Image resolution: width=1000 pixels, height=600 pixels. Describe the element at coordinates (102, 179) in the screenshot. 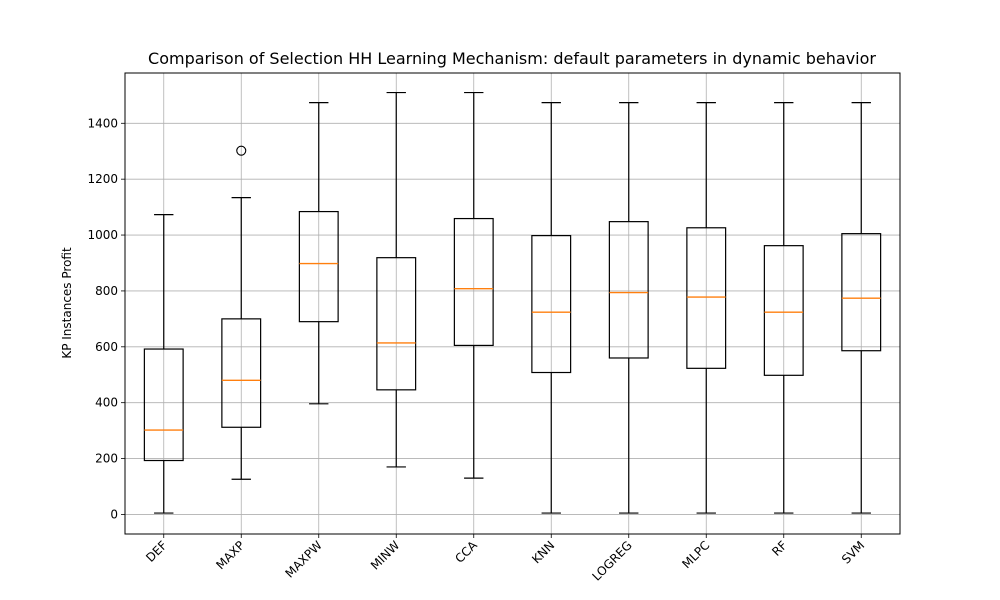

I see `y-tick-label: 1200` at that location.